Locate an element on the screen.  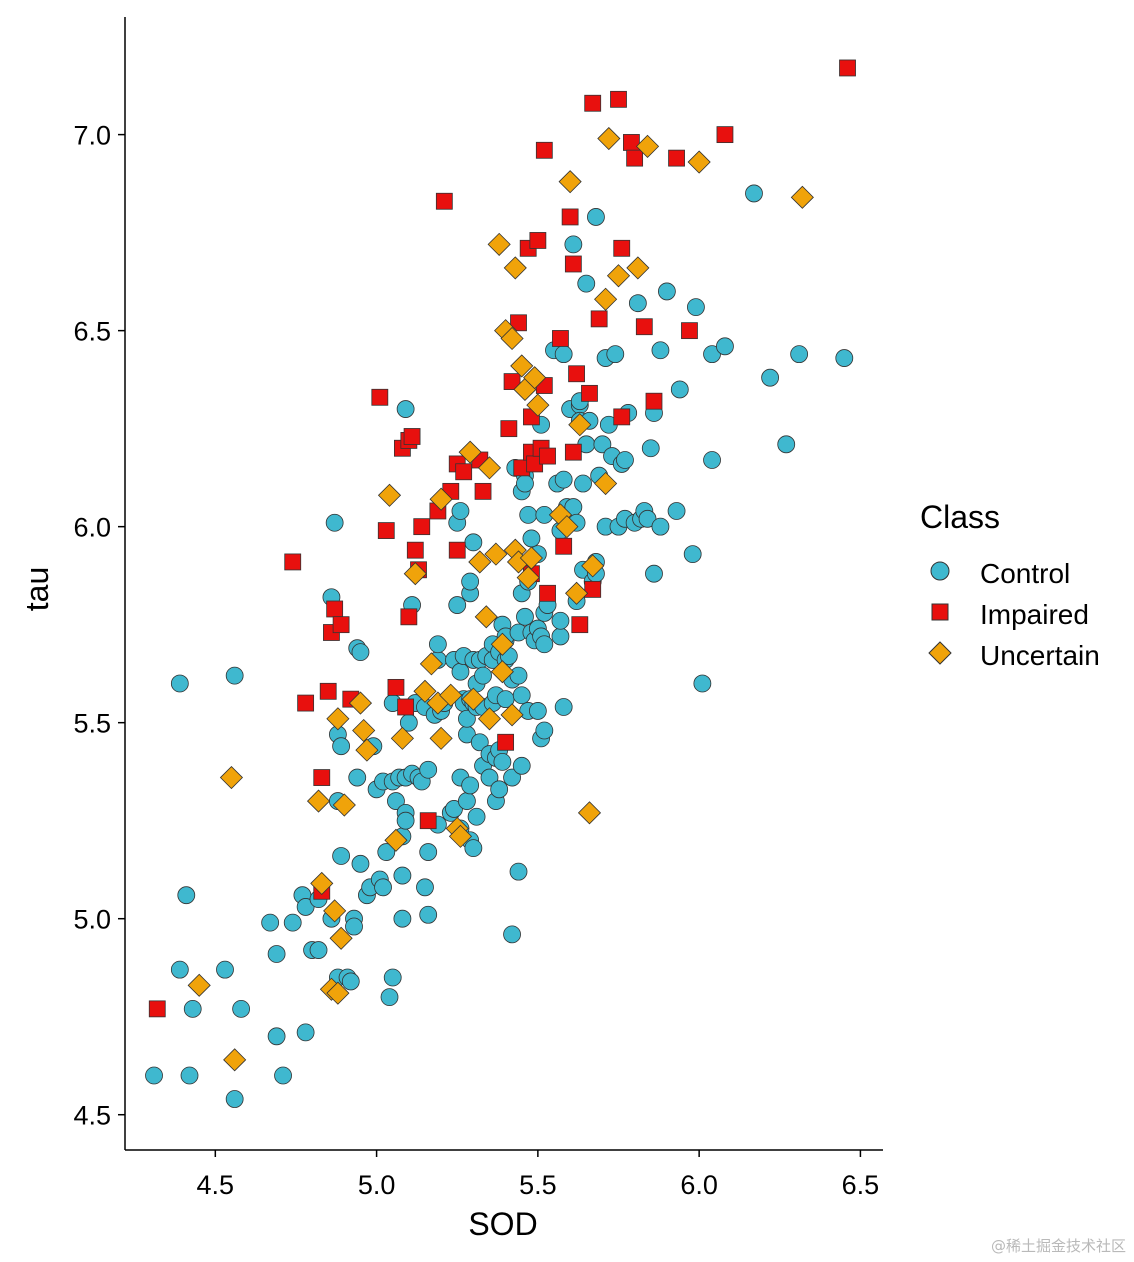
x-axis-ticks: 4.5 5.0 5.5 6.0 6.5 is located at coordinates (538, 1175).